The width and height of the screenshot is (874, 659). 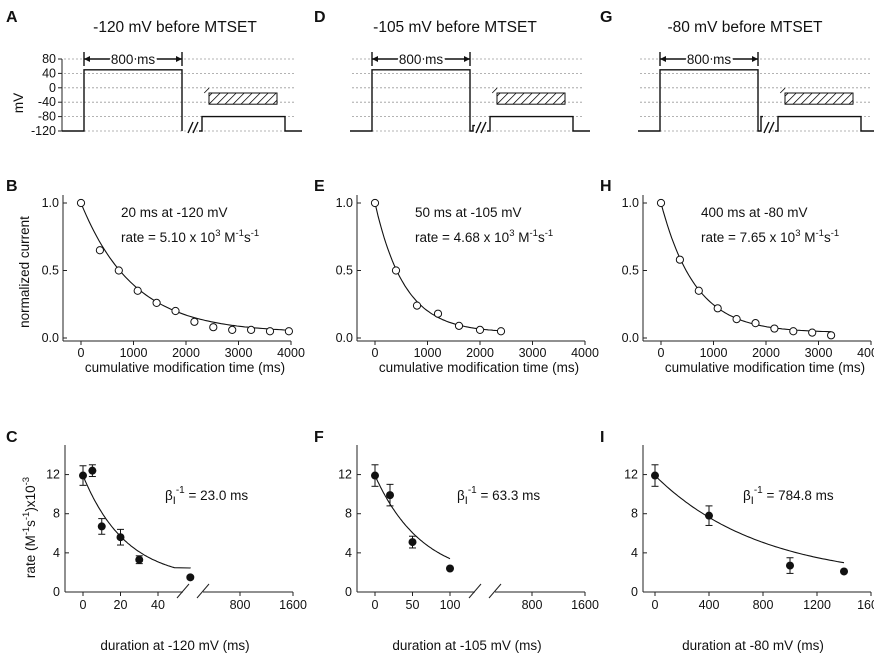 I want to click on panel-label-e: E, so click(x=319, y=186).